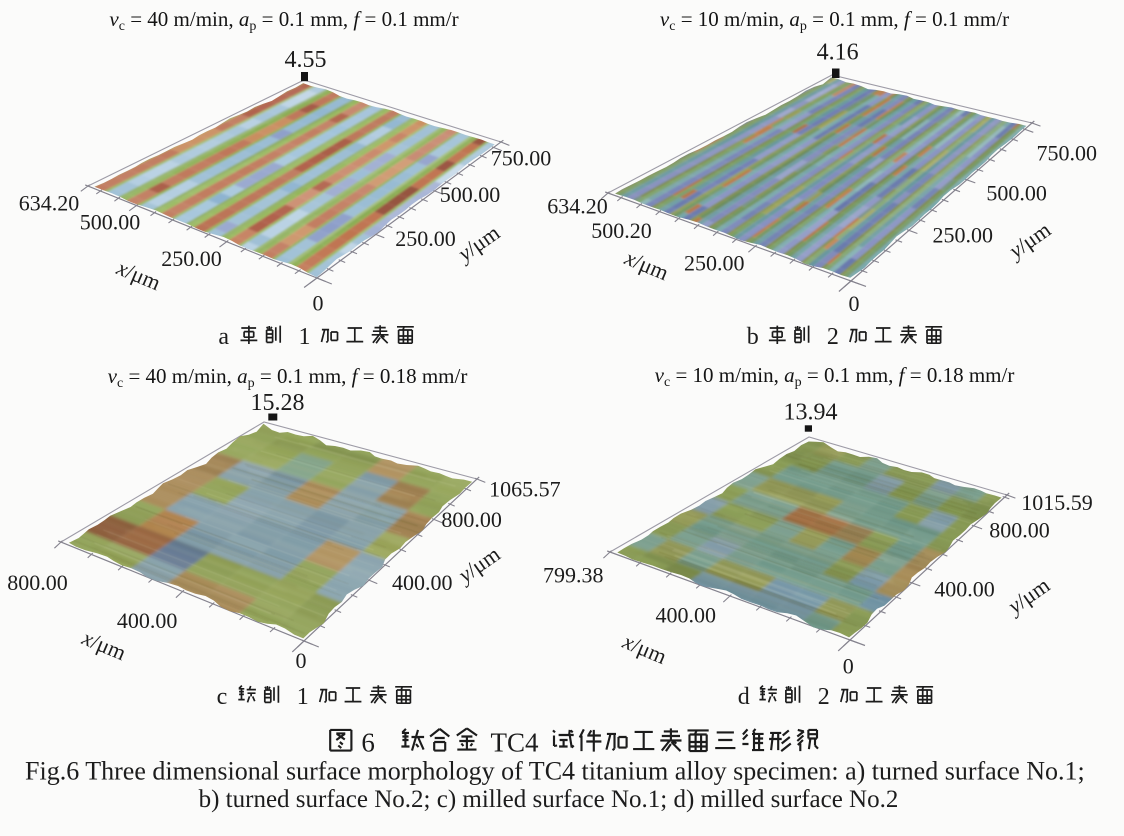  I want to click on svg-text: a, so click(223, 337).